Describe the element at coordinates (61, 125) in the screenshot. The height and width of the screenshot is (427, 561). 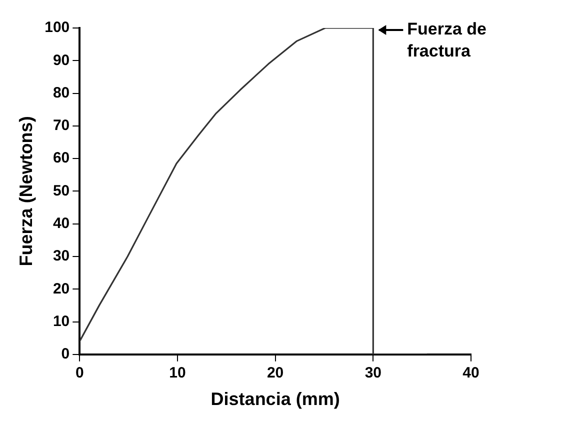
I see `y-tick-label: 70` at that location.